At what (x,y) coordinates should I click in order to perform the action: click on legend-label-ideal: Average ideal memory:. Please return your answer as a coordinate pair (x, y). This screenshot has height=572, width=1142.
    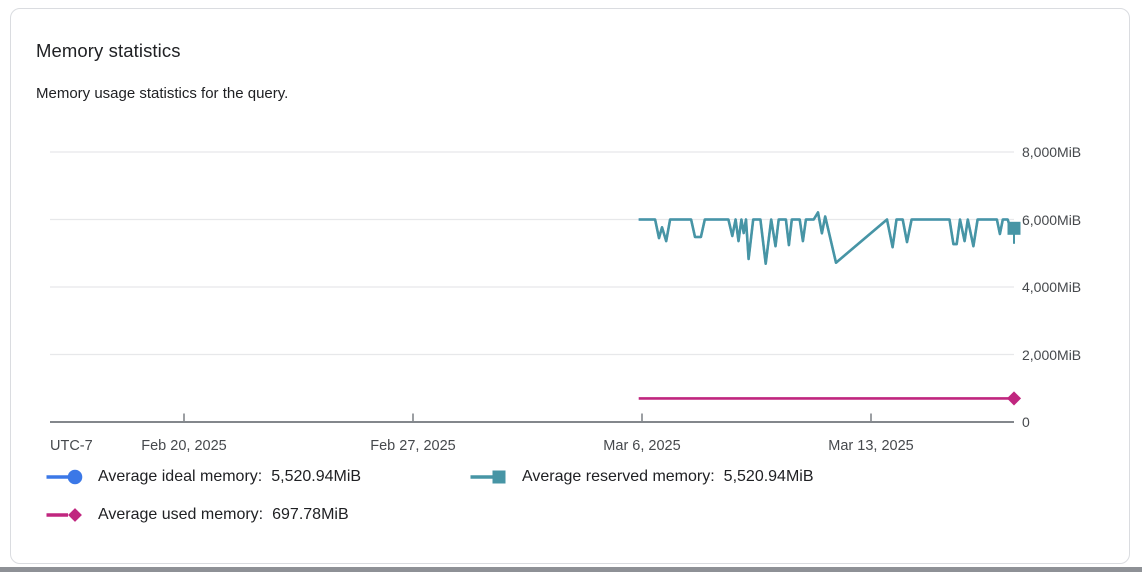
    Looking at the image, I should click on (180, 476).